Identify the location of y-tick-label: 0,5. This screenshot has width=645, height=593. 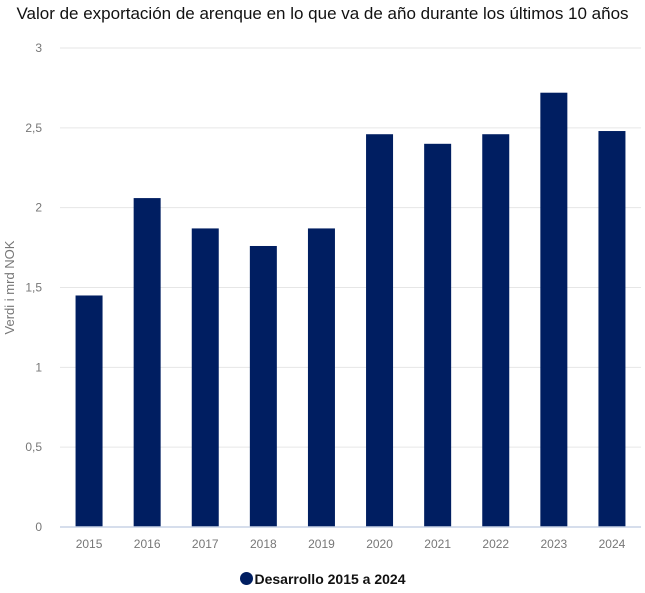
(33, 447).